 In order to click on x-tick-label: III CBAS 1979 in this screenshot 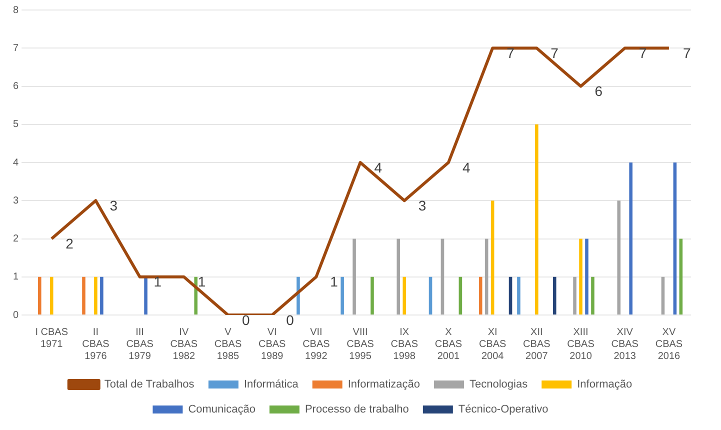, I will do `click(140, 344)`.